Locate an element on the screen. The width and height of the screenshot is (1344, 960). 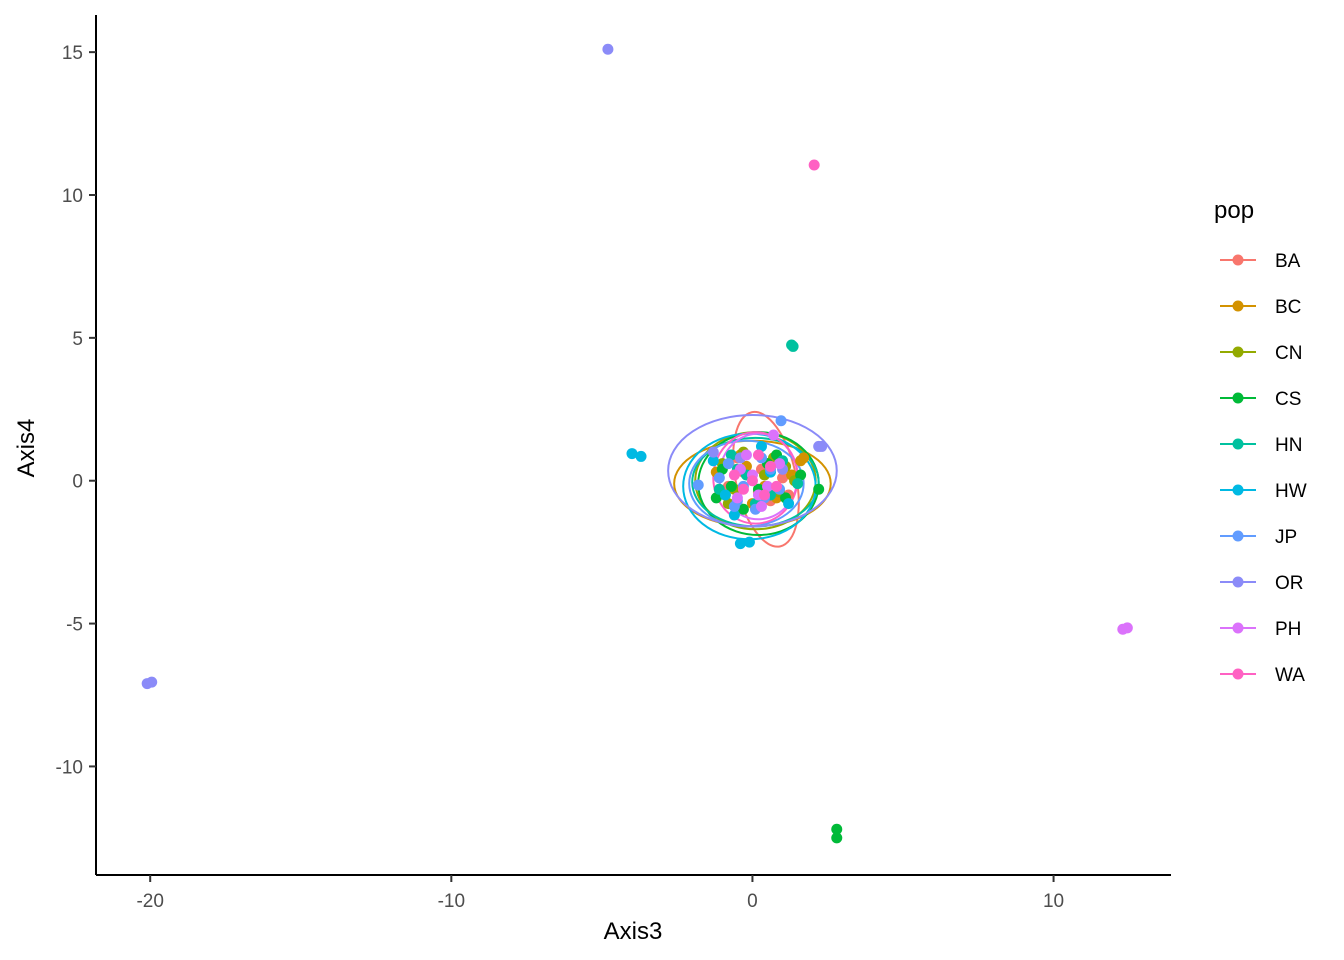
legend-item-jp: JP is located at coordinates (1258, 537).